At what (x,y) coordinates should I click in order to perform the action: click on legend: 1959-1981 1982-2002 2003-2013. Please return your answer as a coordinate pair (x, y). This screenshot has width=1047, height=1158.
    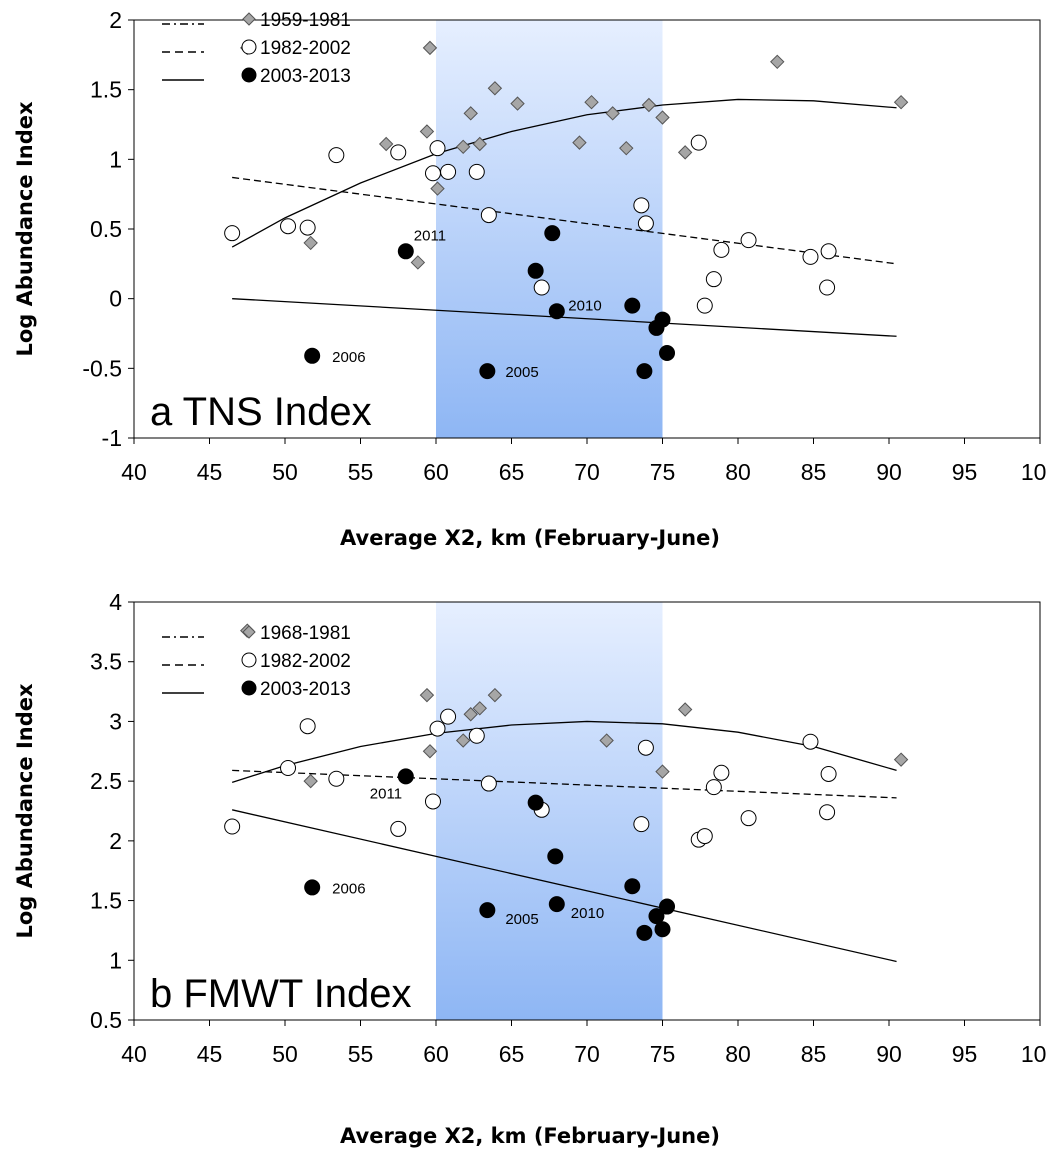
    Looking at the image, I should click on (256, 48).